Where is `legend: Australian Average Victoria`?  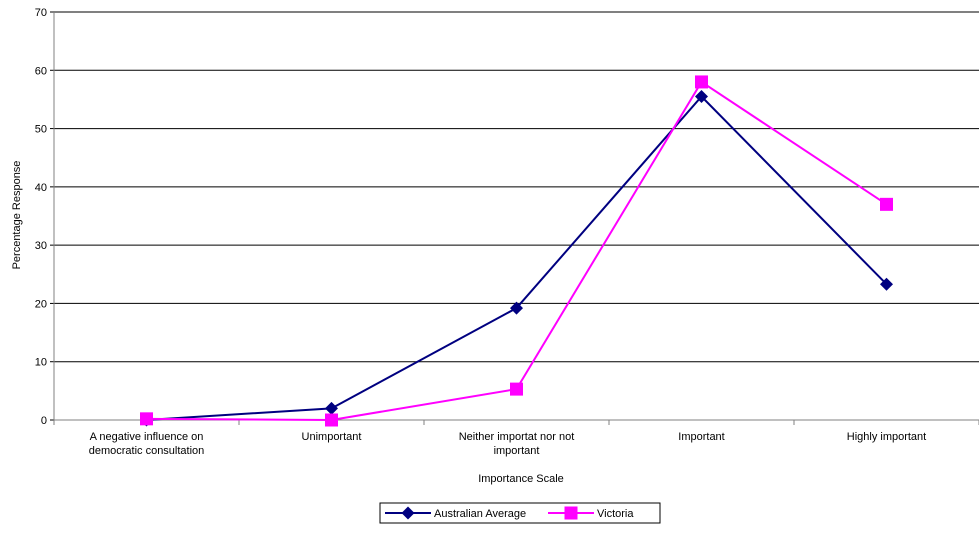 legend: Australian Average Victoria is located at coordinates (520, 513).